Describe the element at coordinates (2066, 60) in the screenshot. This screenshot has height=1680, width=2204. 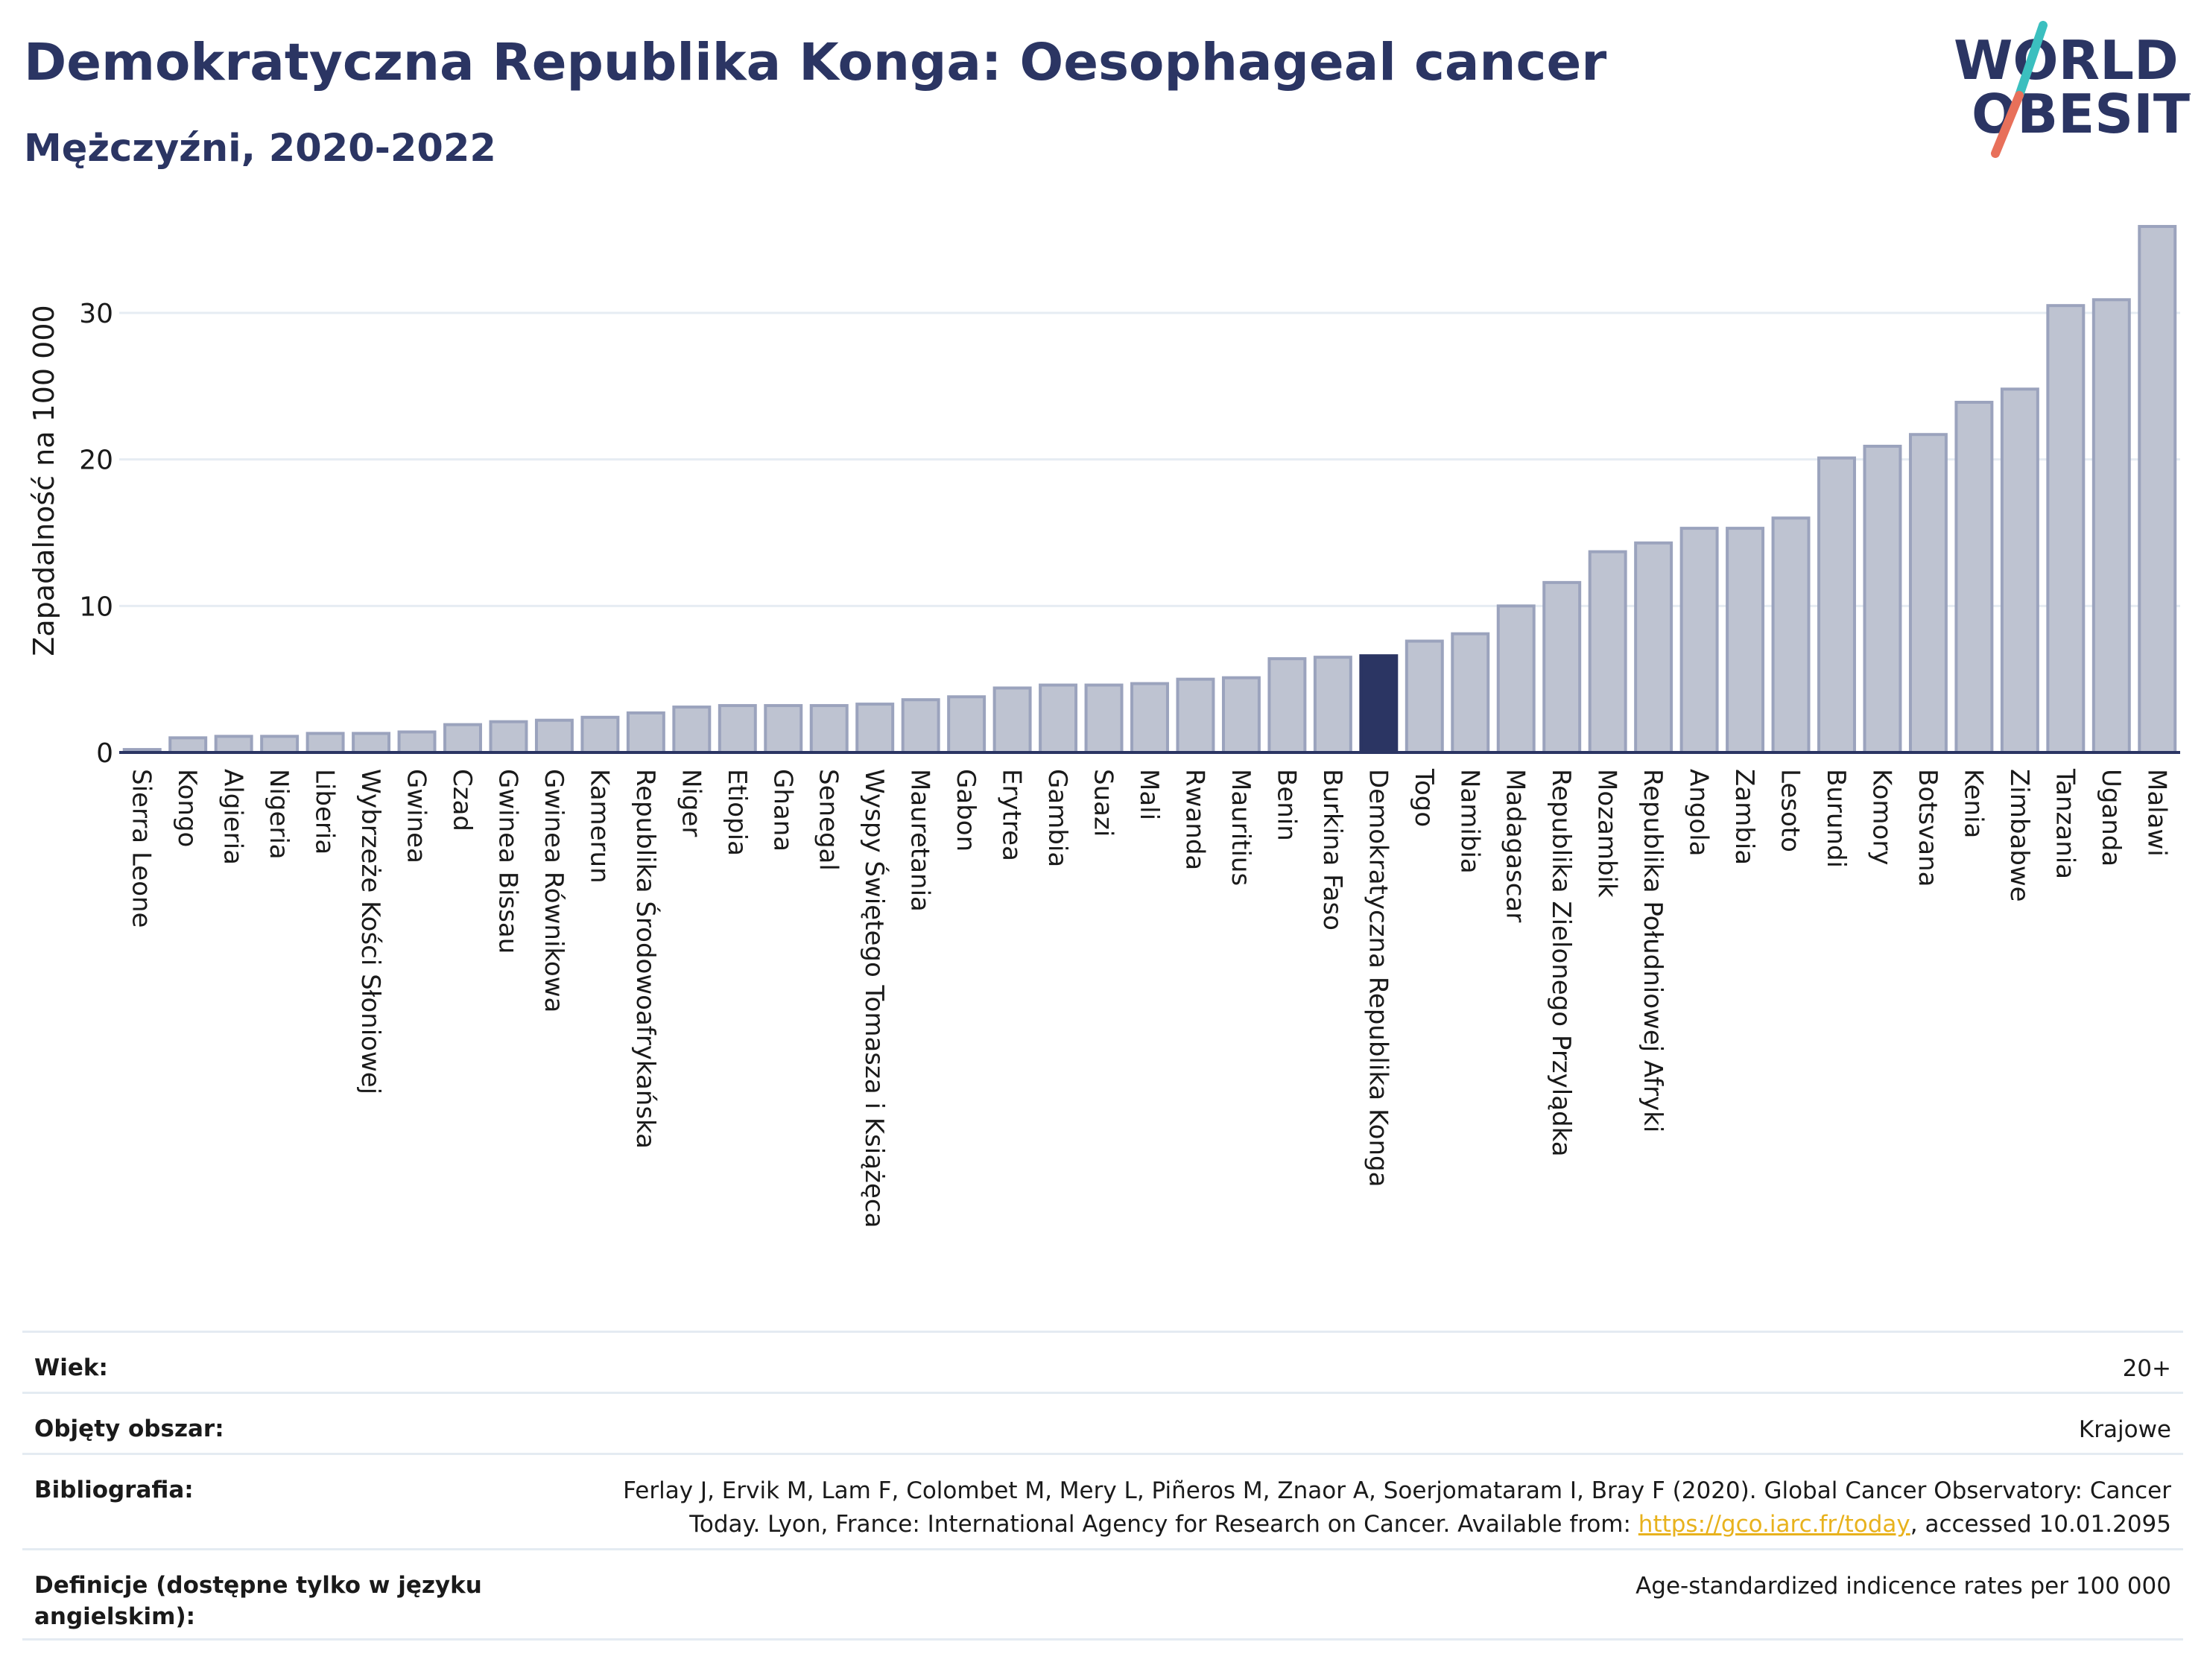
I see `logo-word-world: WORLD` at that location.